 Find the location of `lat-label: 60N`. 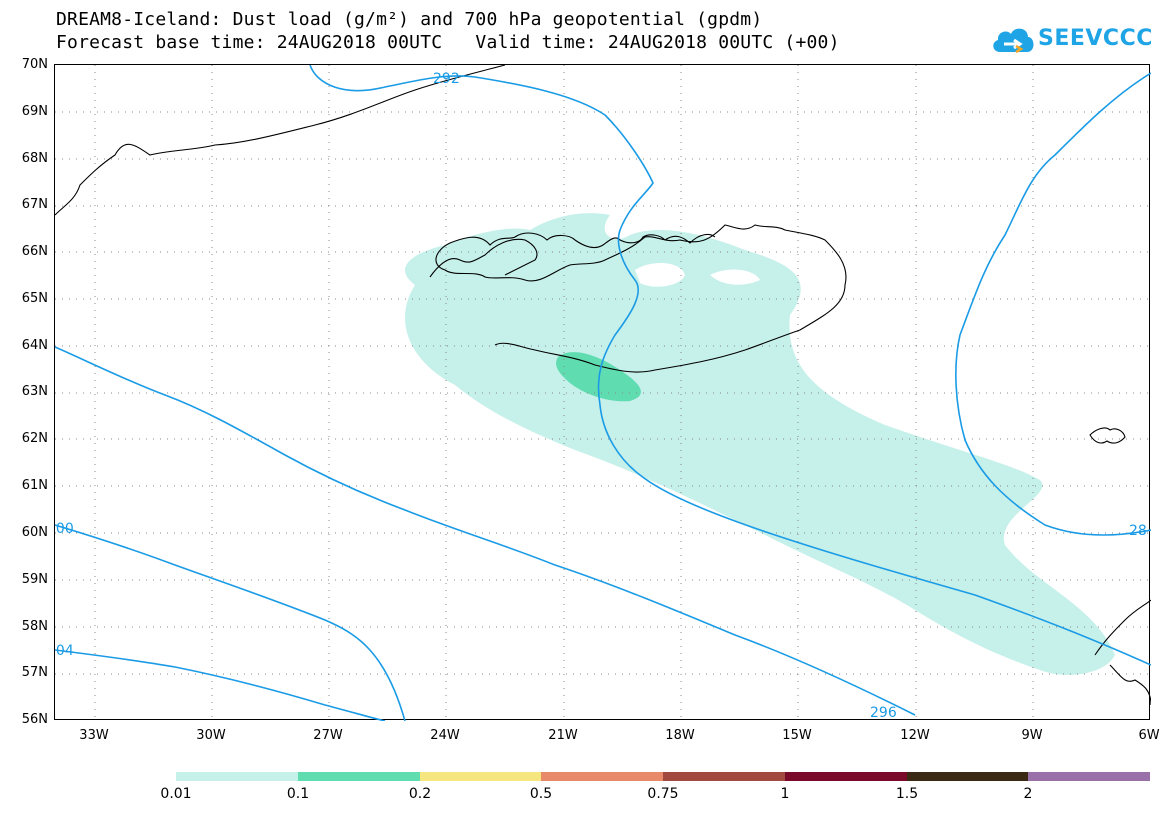

lat-label: 60N is located at coordinates (34, 532).